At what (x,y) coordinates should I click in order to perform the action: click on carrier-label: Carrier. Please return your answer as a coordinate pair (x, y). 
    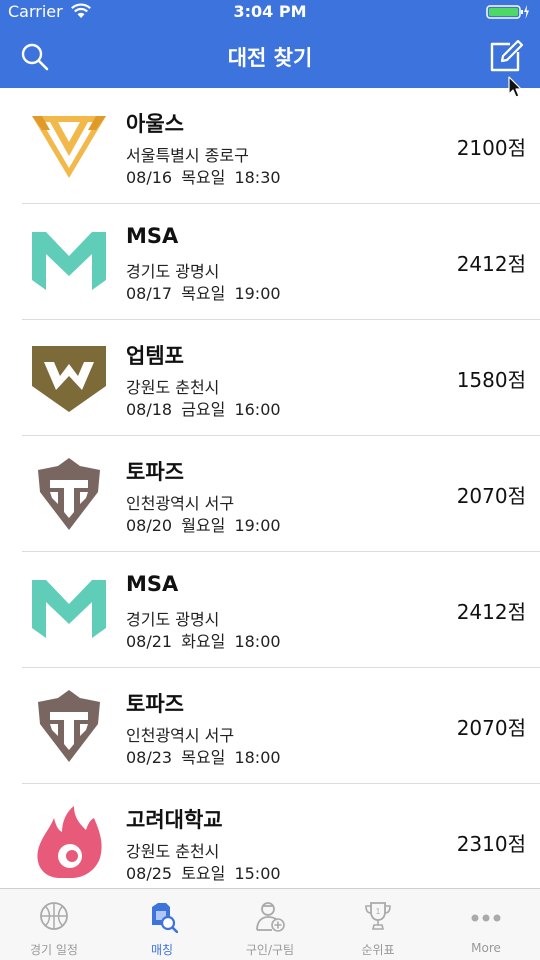
    Looking at the image, I should click on (35, 11).